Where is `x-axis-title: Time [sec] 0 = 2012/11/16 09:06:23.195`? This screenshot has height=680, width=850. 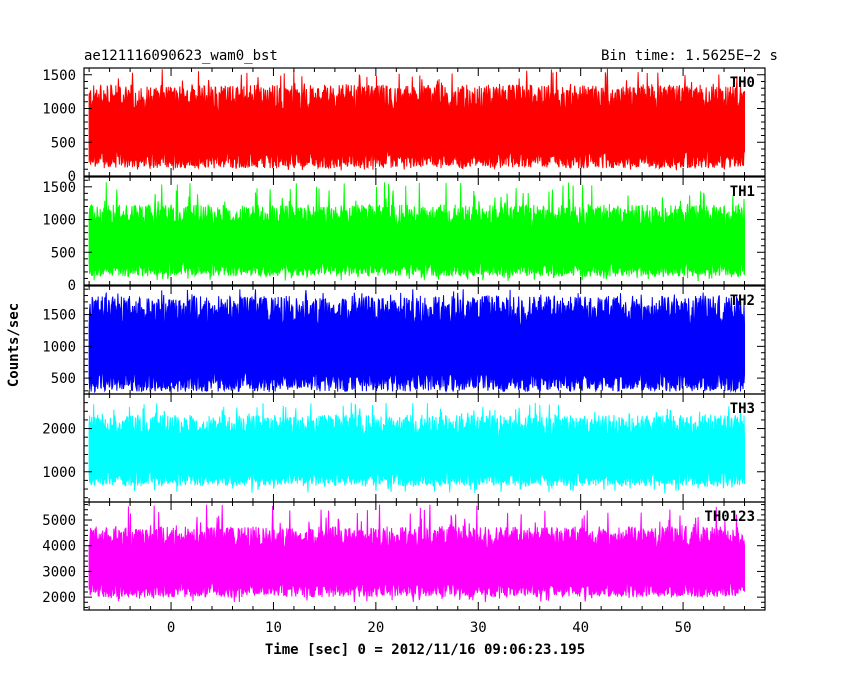
x-axis-title: Time [sec] 0 = 2012/11/16 09:06:23.195 is located at coordinates (425, 650).